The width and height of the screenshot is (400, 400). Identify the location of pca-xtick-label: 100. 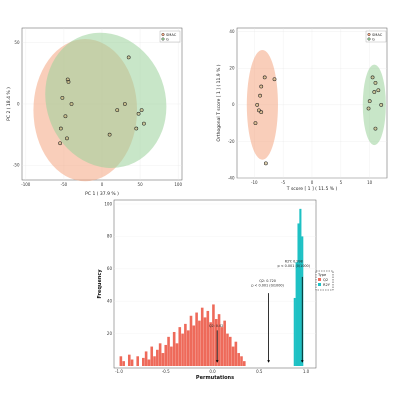
(178, 184).